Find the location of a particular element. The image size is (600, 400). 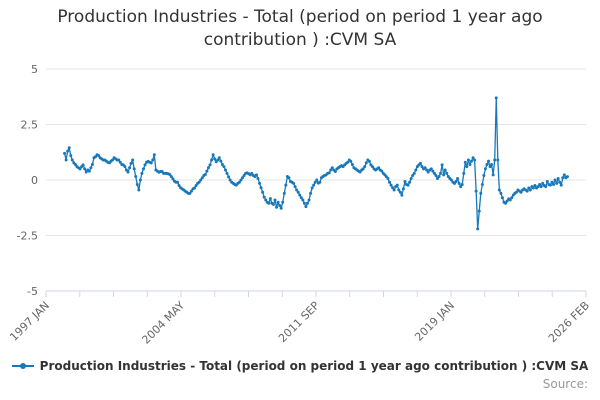

y-tick-label: -5 is located at coordinates (32, 291).